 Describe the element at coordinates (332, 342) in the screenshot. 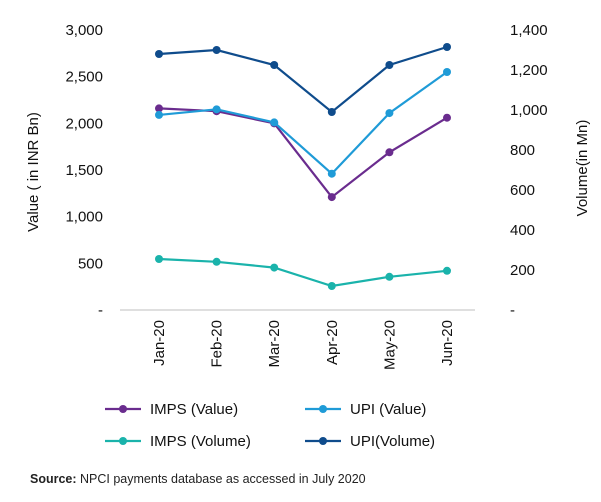

I see `x-tick-label: Apr-20` at that location.